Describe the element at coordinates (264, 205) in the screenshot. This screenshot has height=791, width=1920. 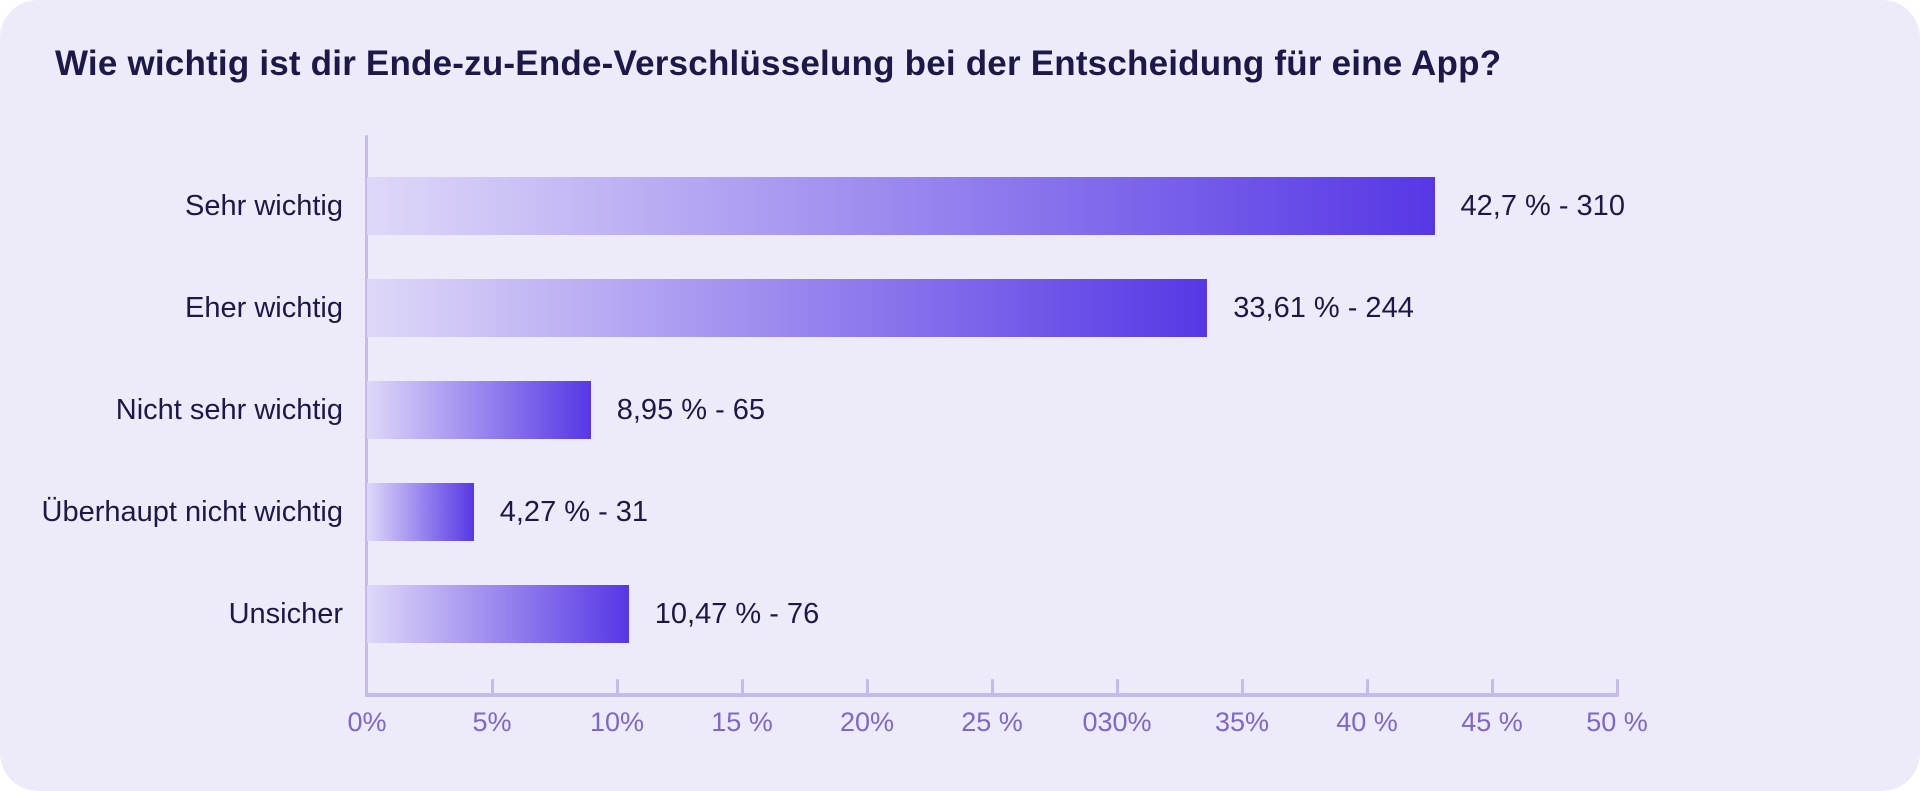
I see `category-label: Sehr wichtig` at that location.